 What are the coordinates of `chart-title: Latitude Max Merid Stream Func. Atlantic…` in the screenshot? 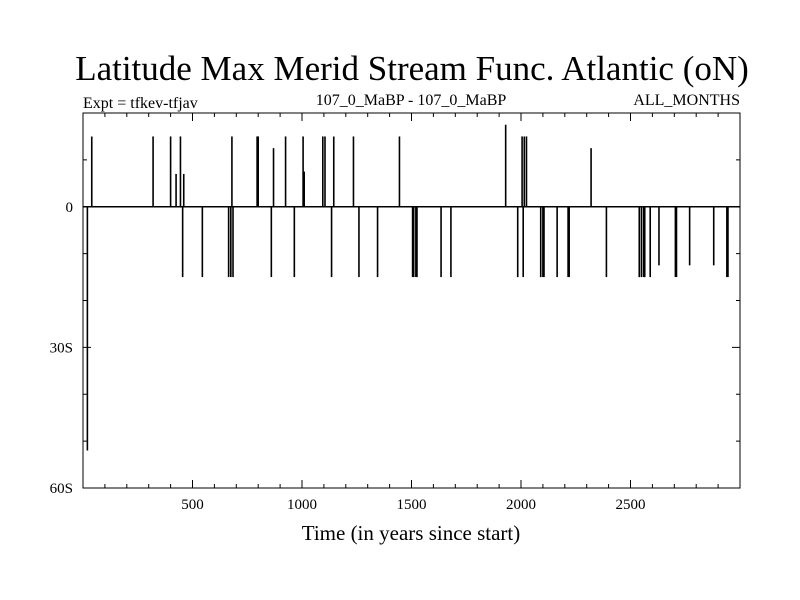 It's located at (412, 68).